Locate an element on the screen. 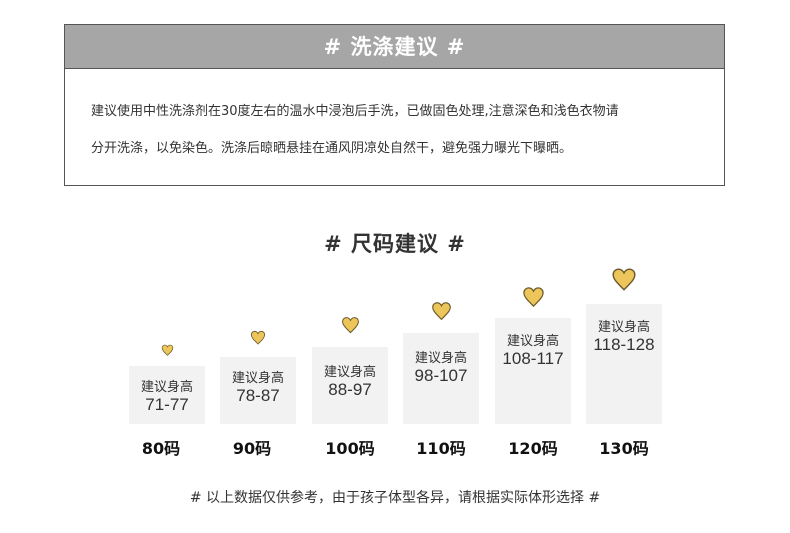 The image size is (790, 533). size-box: 建议身高 98-107 is located at coordinates (441, 378).